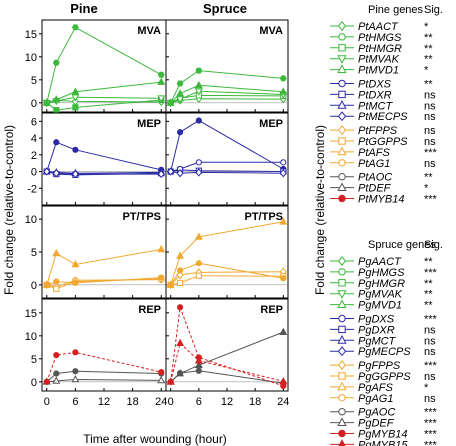 This screenshot has height=446, width=456. What do you see at coordinates (263, 217) in the screenshot?
I see `panel-label-spruce-pt-tps: PT/TPS` at bounding box center [263, 217].